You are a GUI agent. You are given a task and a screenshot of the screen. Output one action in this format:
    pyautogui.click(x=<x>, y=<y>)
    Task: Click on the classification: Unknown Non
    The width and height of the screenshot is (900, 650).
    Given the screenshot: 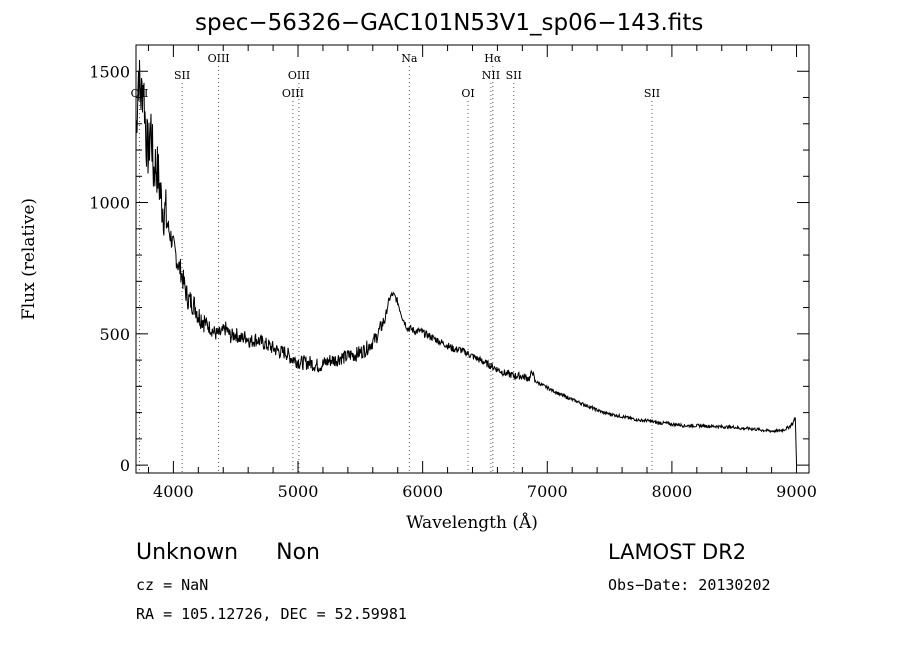 What is the action you would take?
    pyautogui.click(x=228, y=552)
    